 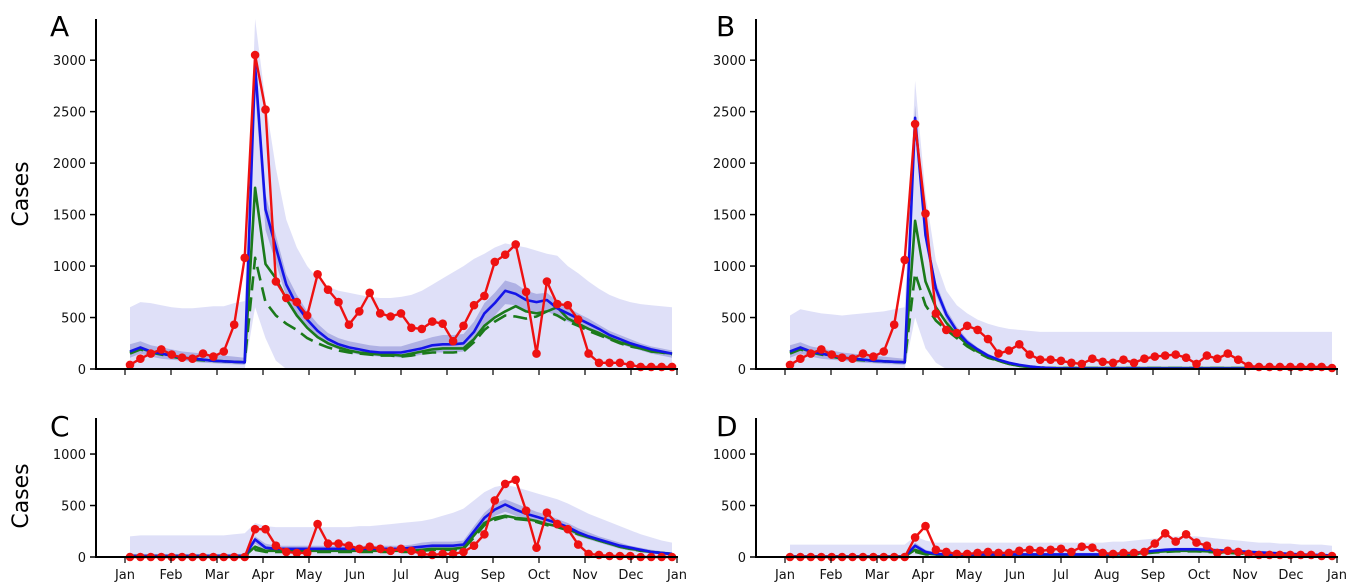 I want to click on x-tick-label: Feb, so click(x=830, y=575).